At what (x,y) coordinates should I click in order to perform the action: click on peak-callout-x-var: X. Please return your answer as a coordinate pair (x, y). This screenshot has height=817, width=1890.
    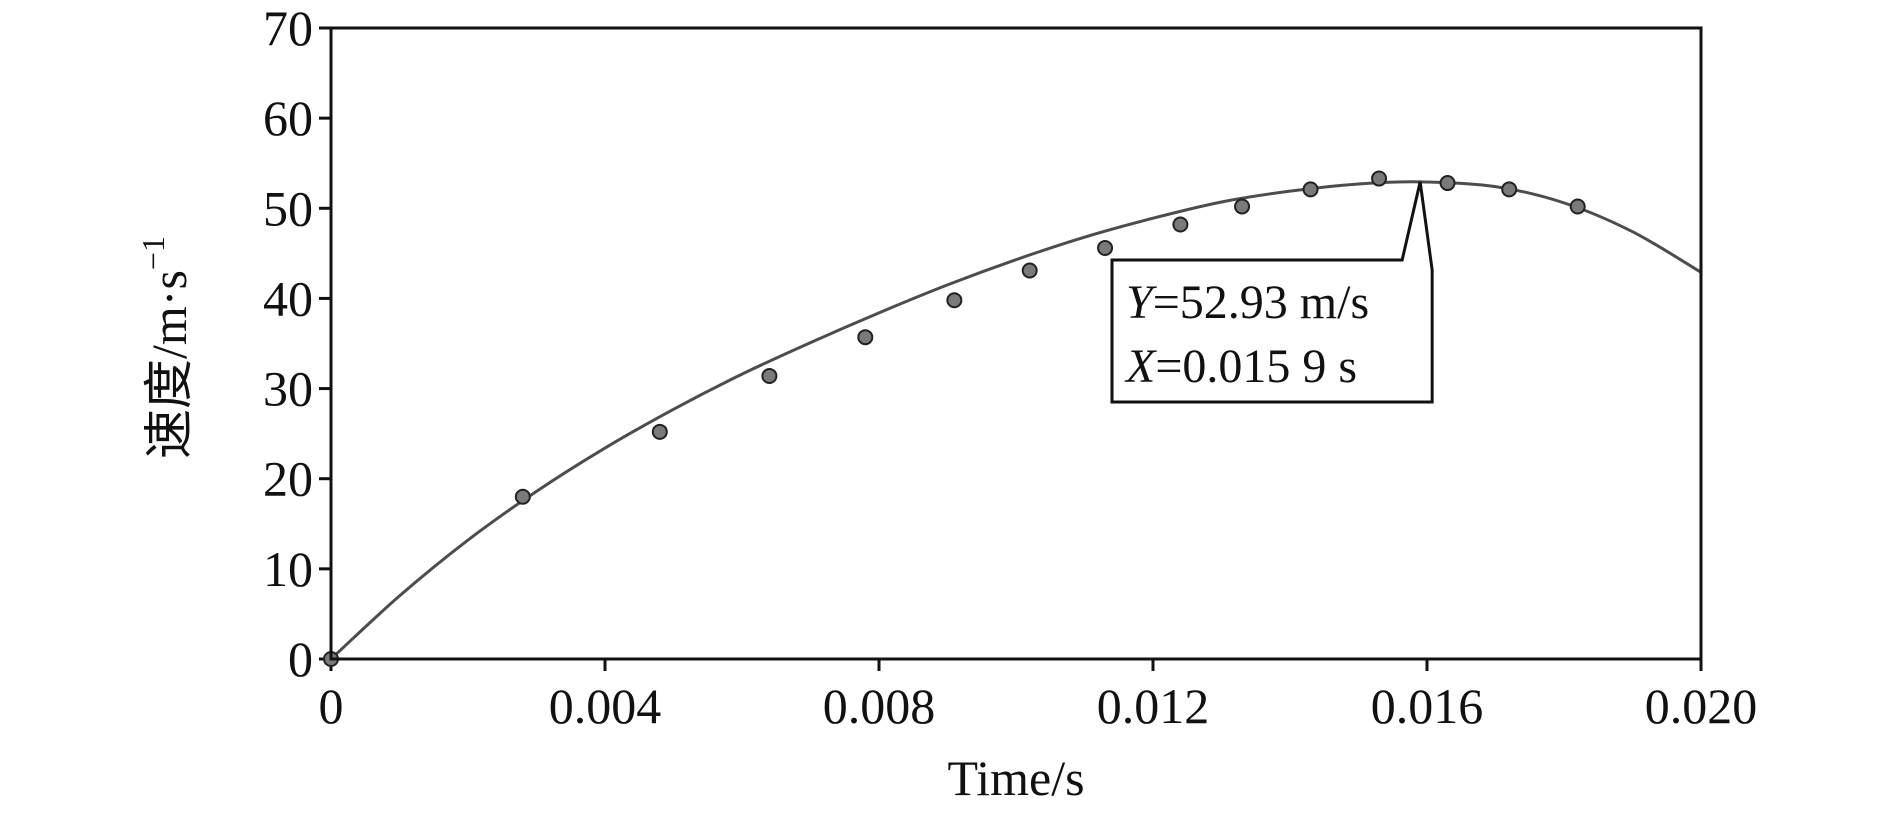
    Looking at the image, I should click on (1140, 366).